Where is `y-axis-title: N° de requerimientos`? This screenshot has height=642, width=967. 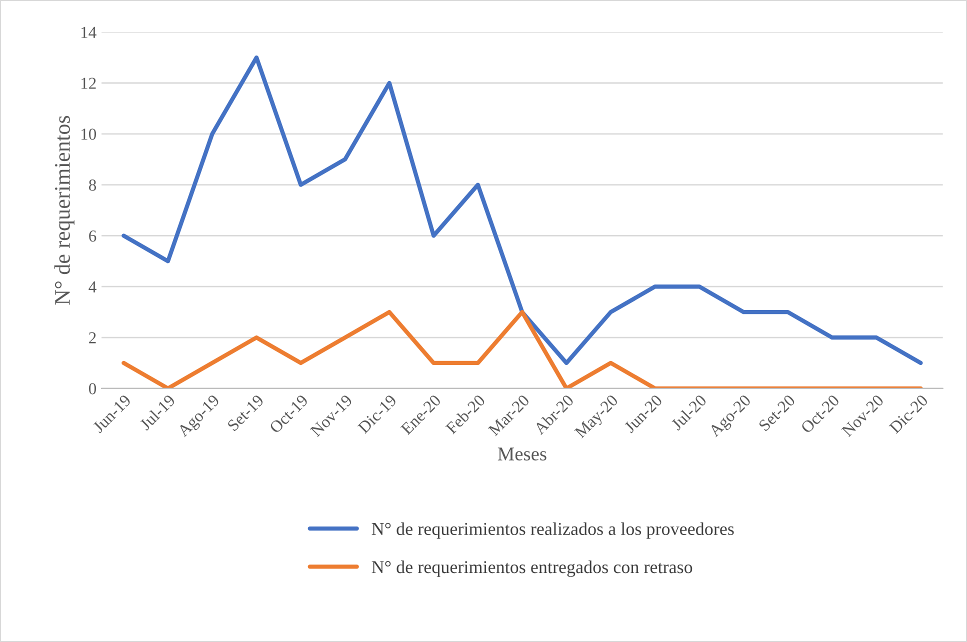
y-axis-title: N° de requerimientos is located at coordinates (64, 210).